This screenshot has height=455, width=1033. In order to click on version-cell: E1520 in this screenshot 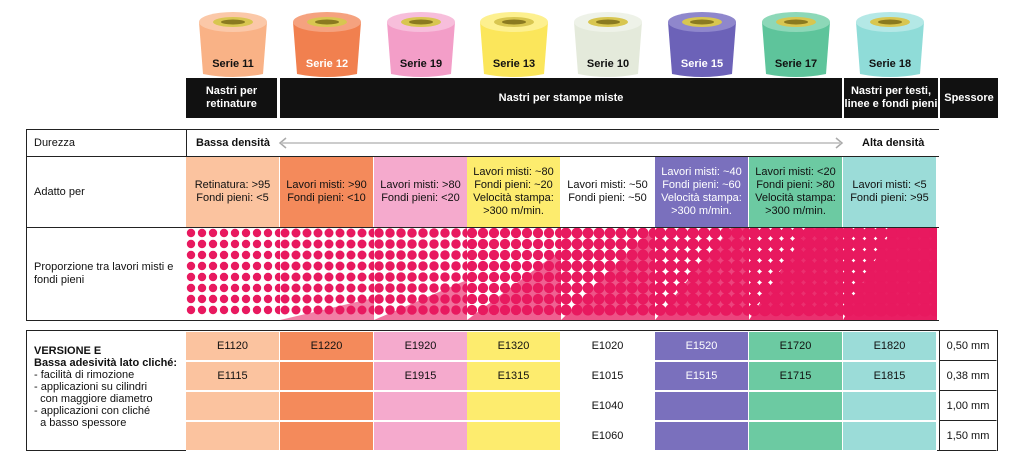, I will do `click(702, 346)`.